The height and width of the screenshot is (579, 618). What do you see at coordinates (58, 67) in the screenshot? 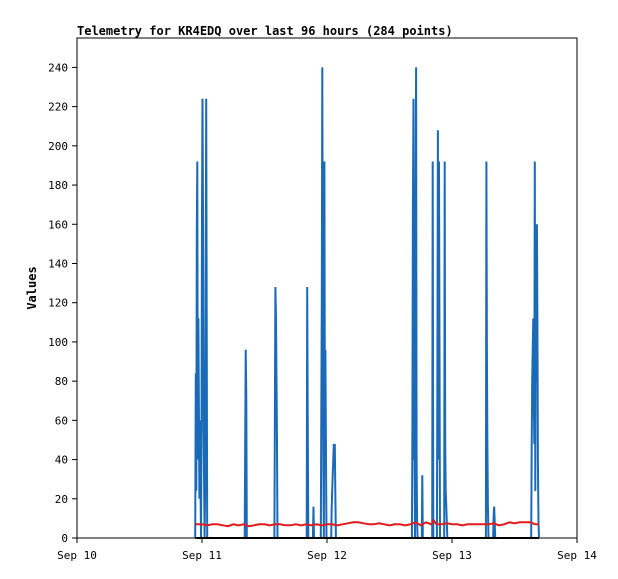
I see `y-tick-label: 240` at bounding box center [58, 67].